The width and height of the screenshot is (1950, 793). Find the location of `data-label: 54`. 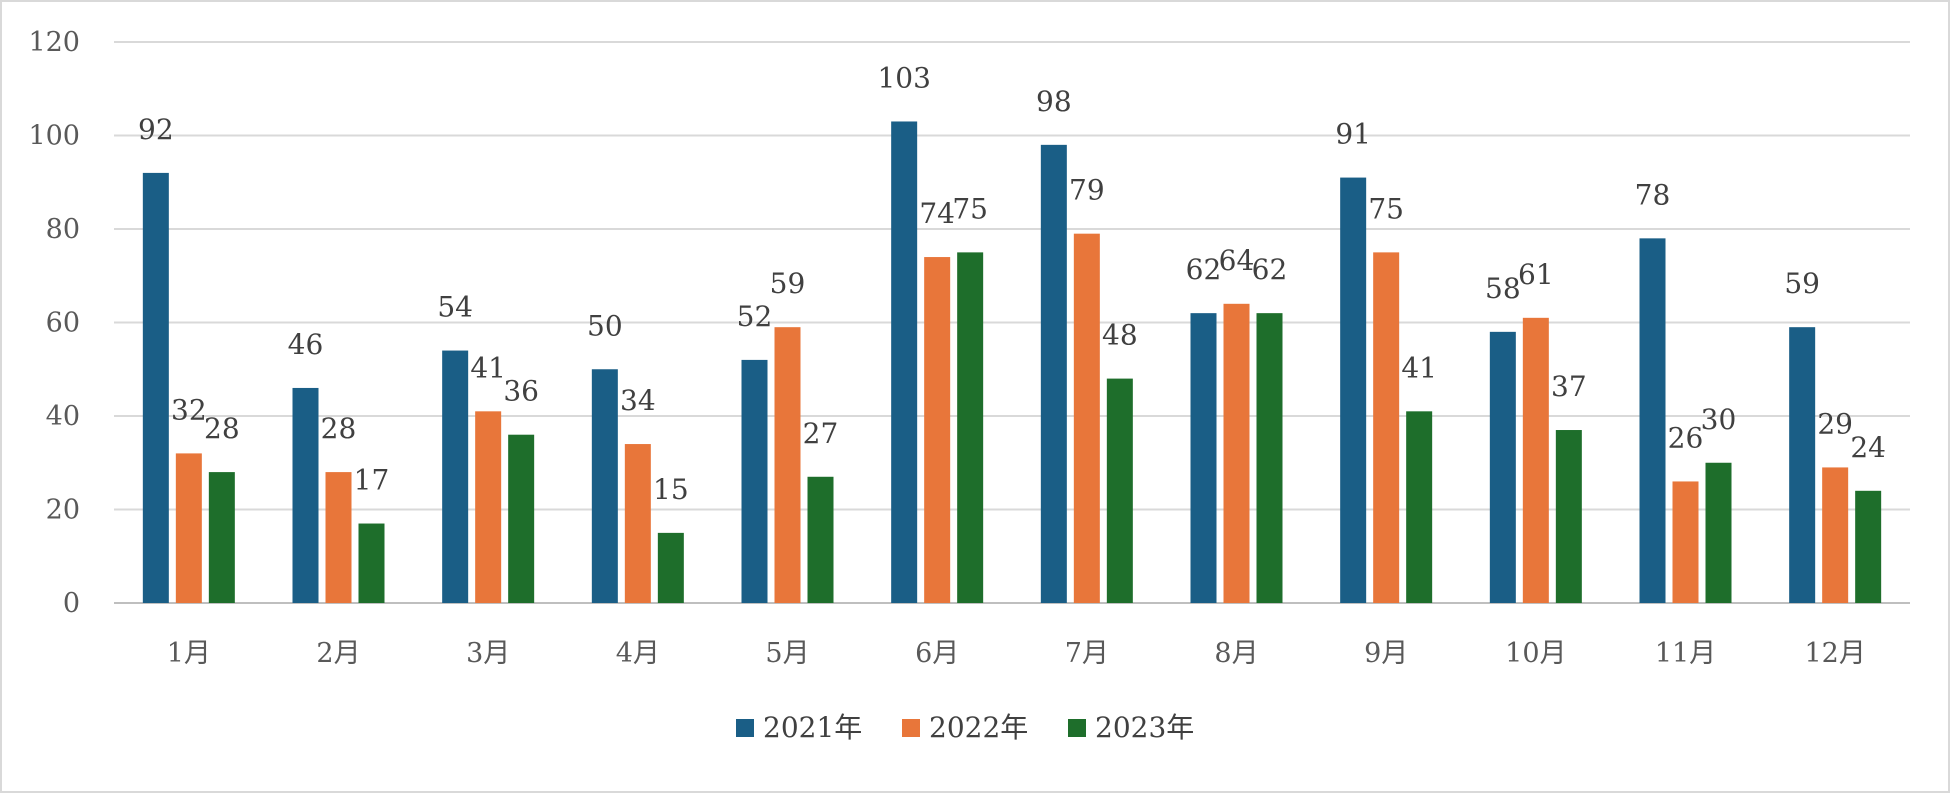

data-label: 54 is located at coordinates (455, 307).